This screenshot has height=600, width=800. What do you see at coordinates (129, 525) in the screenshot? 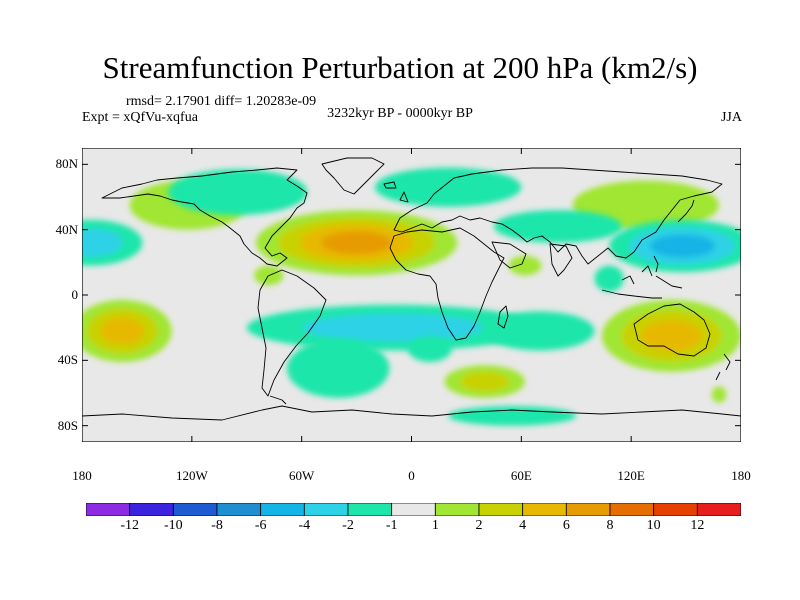
I see `colorbar-label: -12` at bounding box center [129, 525].